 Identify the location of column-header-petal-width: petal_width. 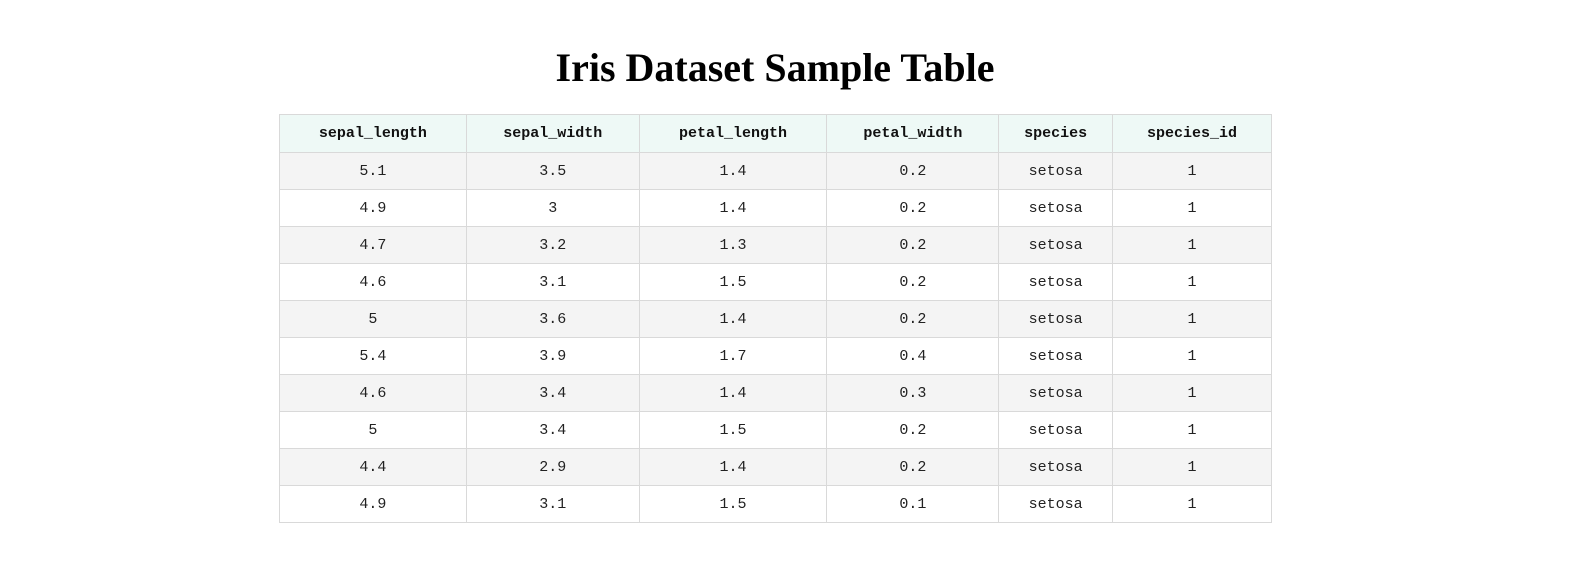
(913, 133).